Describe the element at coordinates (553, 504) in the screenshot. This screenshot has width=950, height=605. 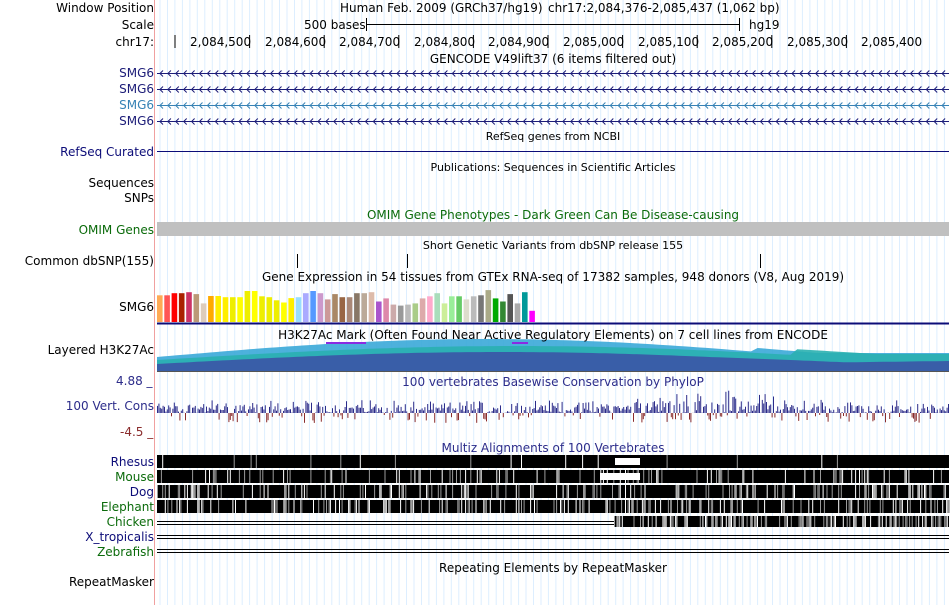
I see `multiz-track` at that location.